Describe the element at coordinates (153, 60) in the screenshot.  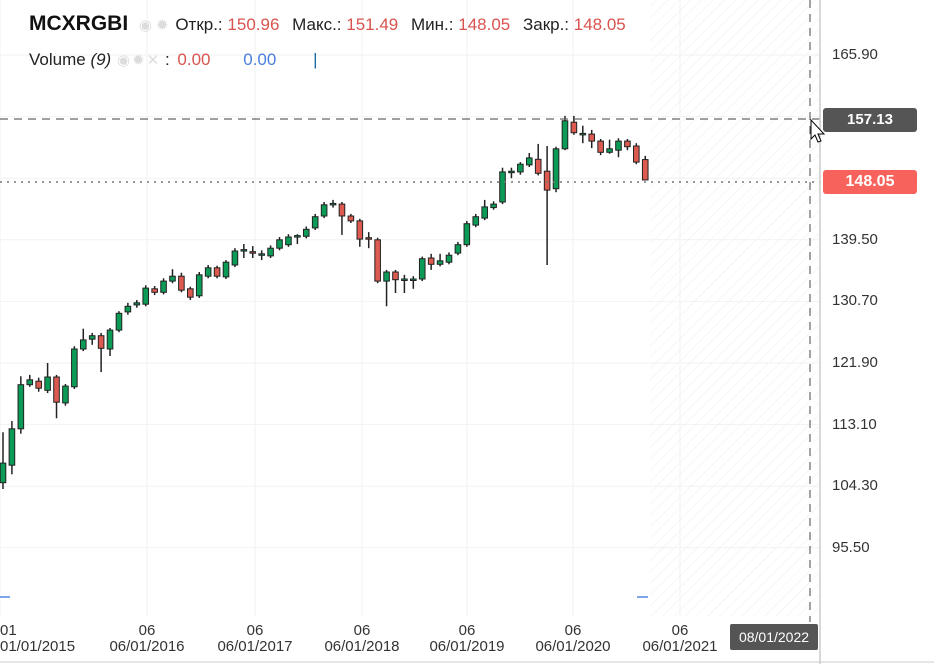
I see `close-icon: ✕` at that location.